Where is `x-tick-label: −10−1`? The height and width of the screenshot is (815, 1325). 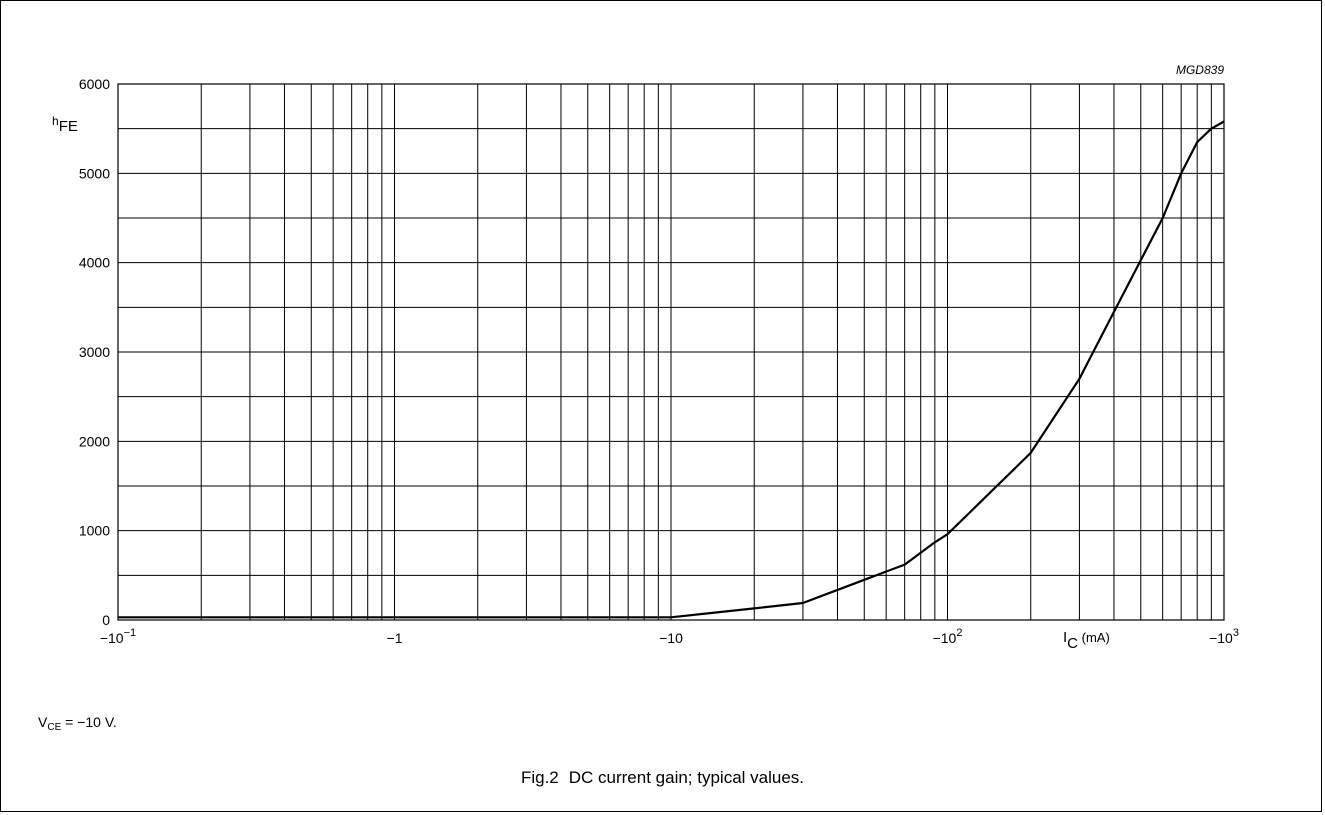 x-tick-label: −10−1 is located at coordinates (118, 636).